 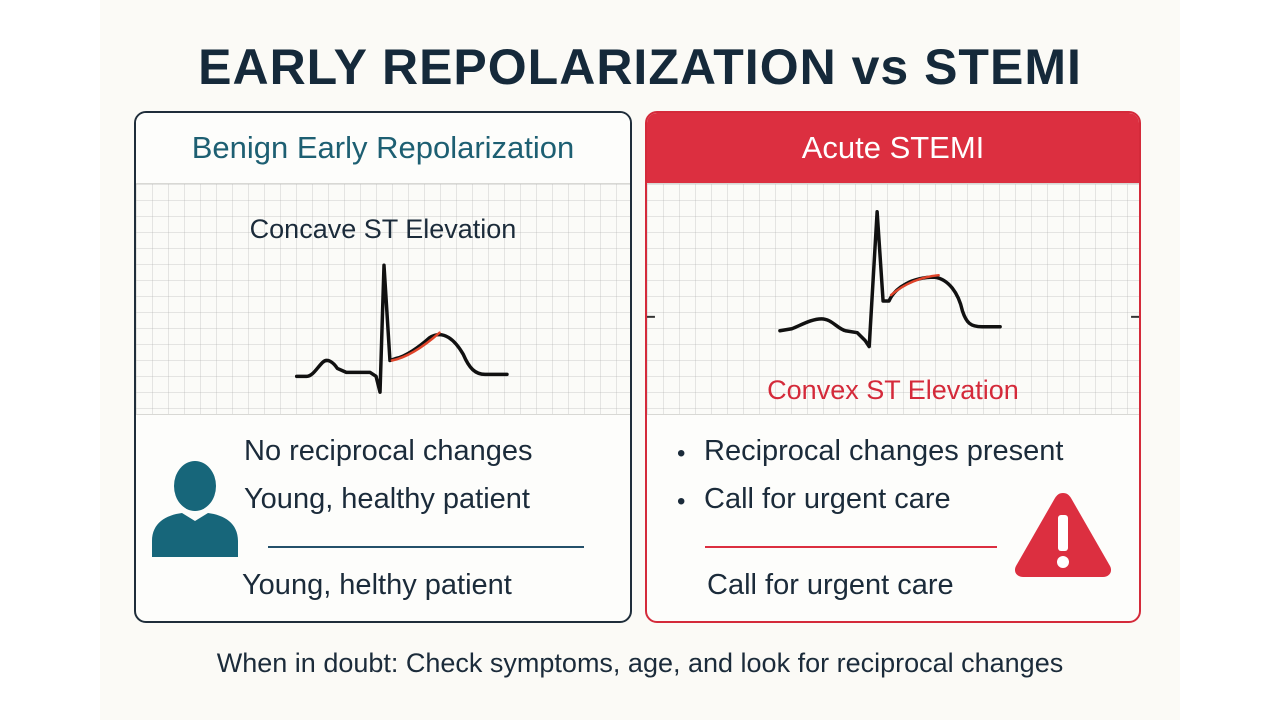 What do you see at coordinates (893, 279) in the screenshot?
I see `convex-ecg-trace` at bounding box center [893, 279].